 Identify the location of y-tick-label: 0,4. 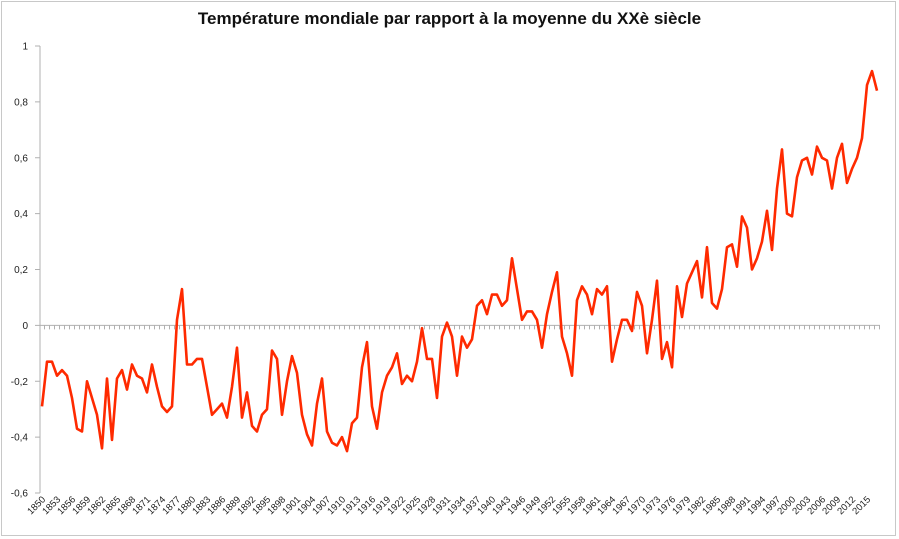
(21, 214).